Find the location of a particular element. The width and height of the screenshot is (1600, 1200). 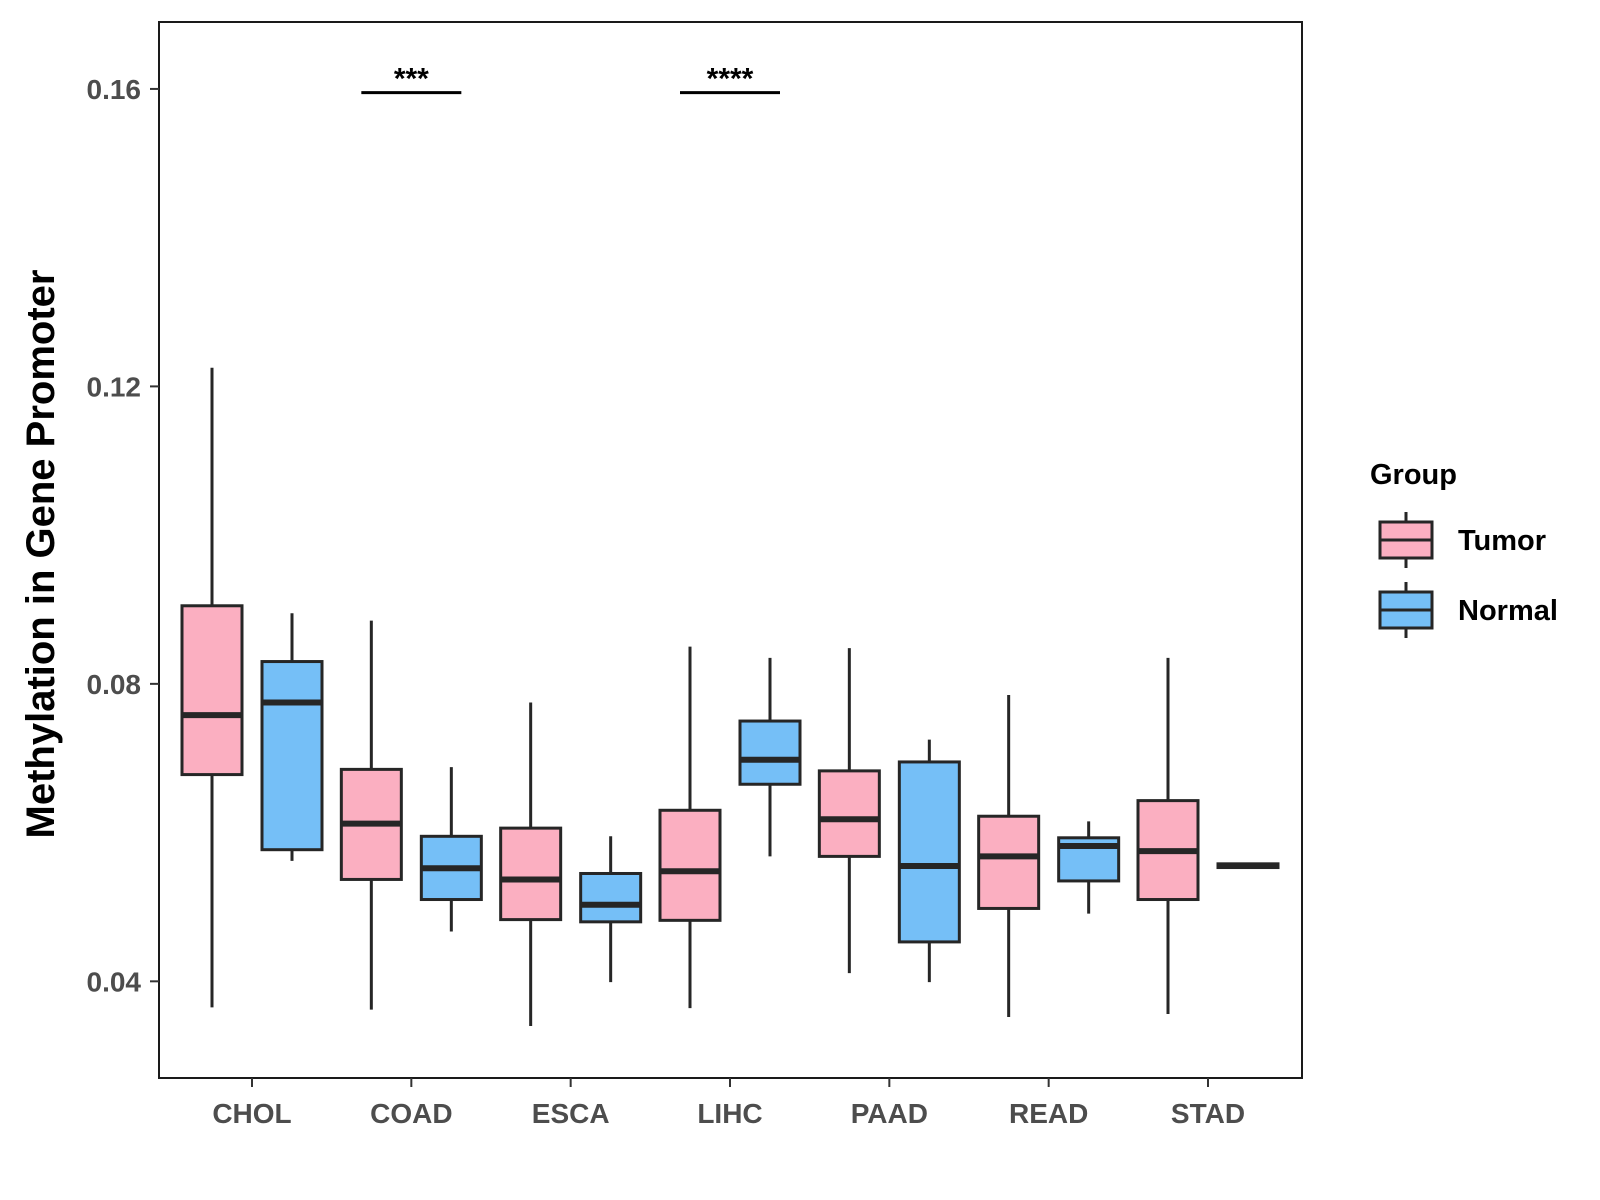

legend-label: Normal is located at coordinates (1508, 611).